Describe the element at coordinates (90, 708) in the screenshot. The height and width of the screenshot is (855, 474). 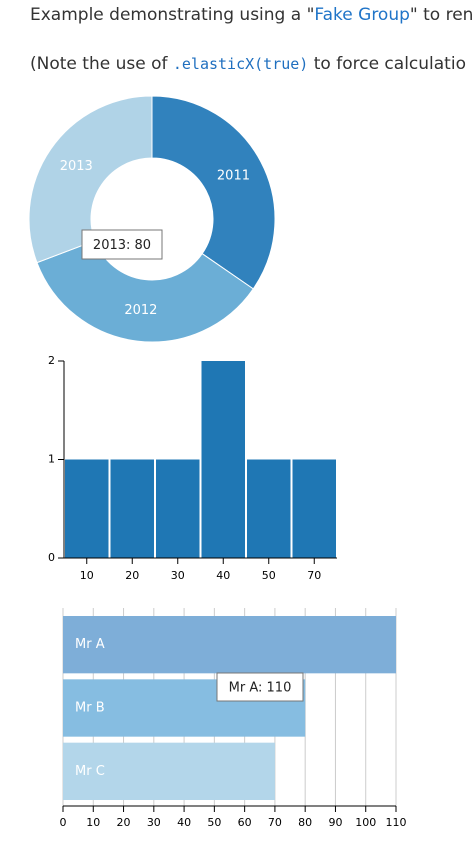
I see `row-label: Mr B` at that location.